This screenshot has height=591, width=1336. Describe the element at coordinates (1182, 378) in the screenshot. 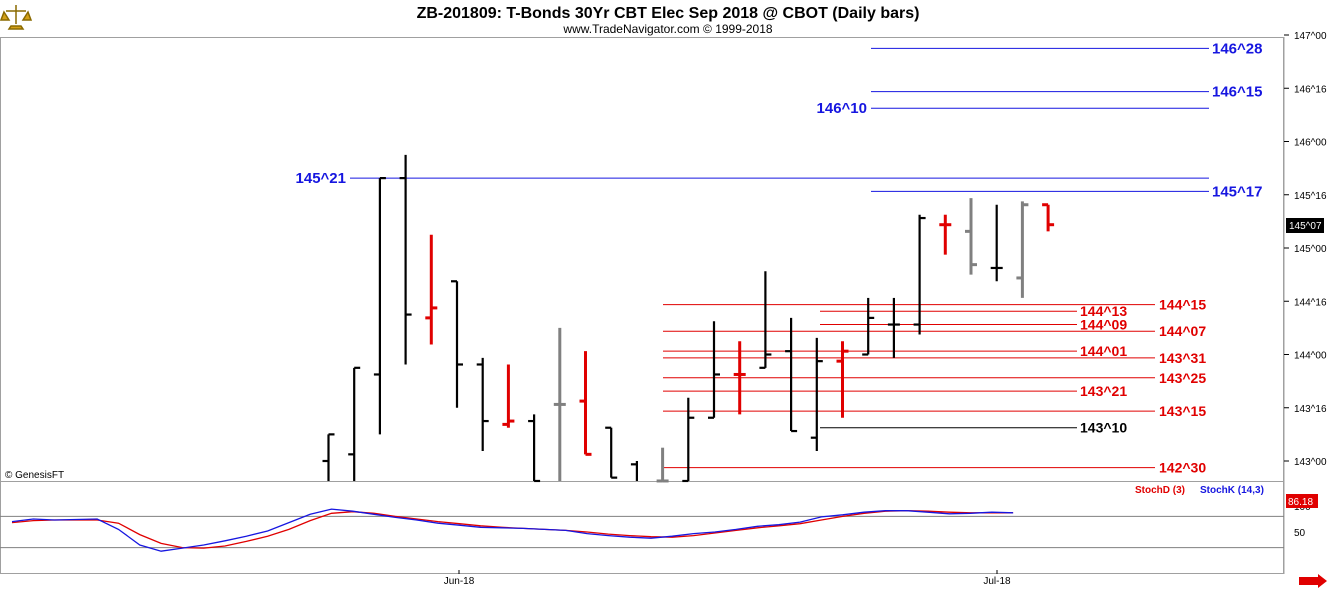

I see `level-label: 143^25` at that location.